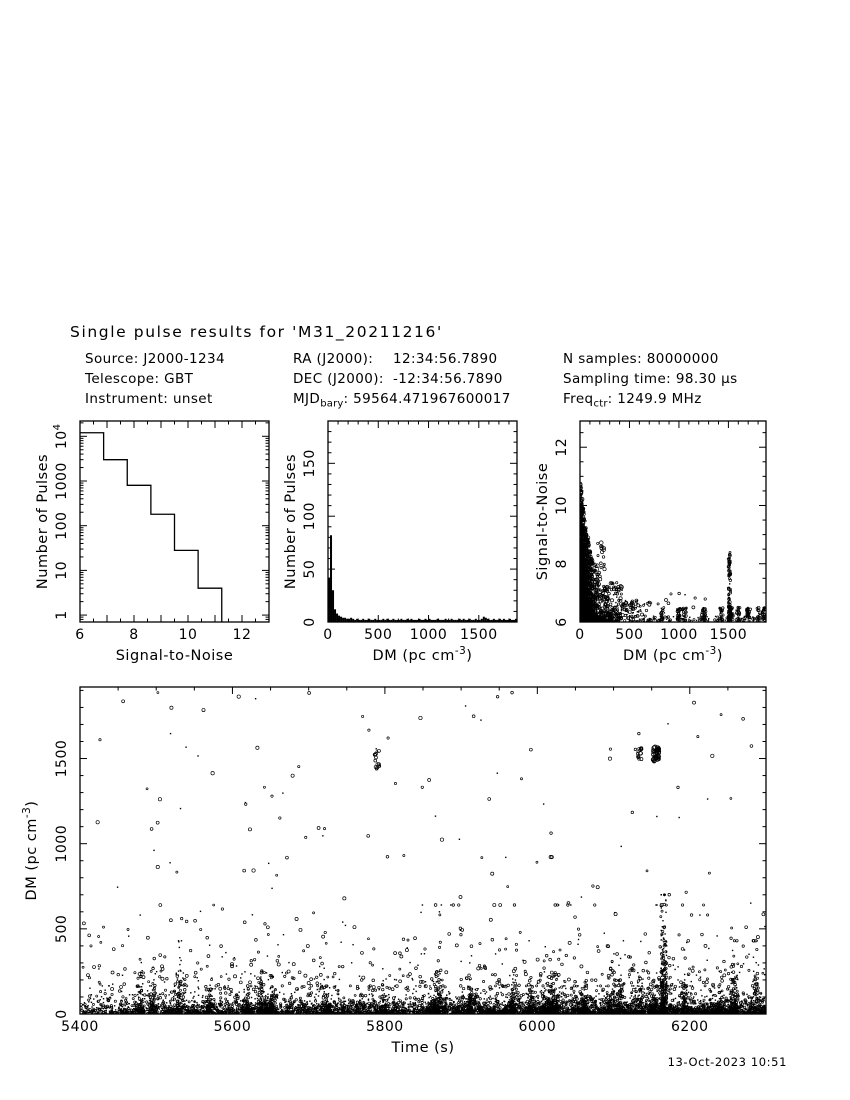 This screenshot has height=1100, width=850. Describe the element at coordinates (617, 379) in the screenshot. I see `sampling-time-label: Sampling time:` at that location.